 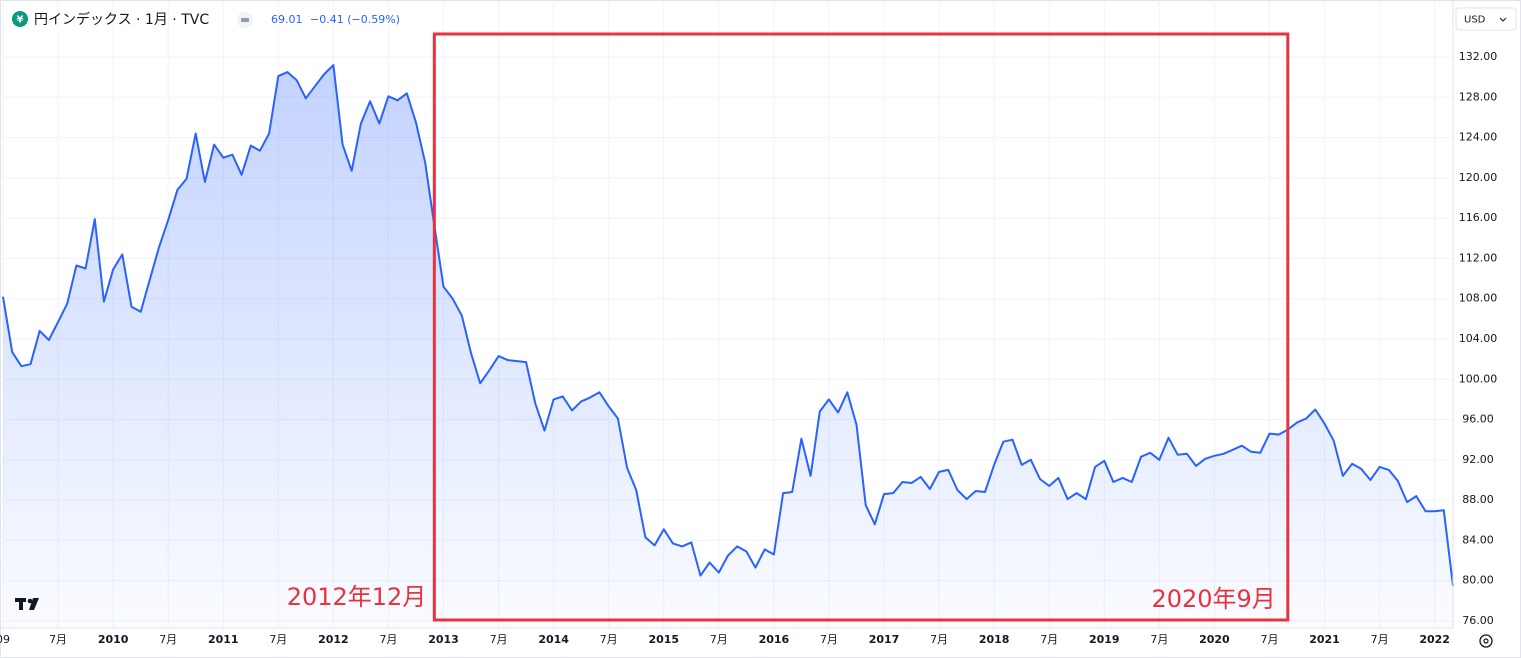 I want to click on y-tick-label: 96.00, so click(x=1478, y=419).